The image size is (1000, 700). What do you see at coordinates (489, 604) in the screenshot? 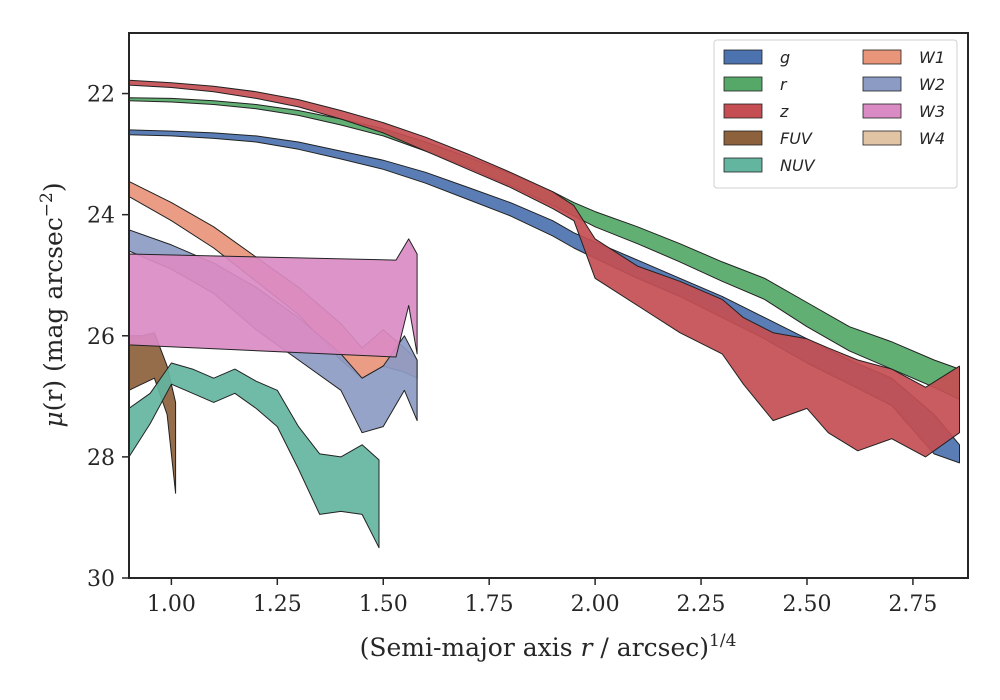
I see `x-tick-label: 1.75` at bounding box center [489, 604].